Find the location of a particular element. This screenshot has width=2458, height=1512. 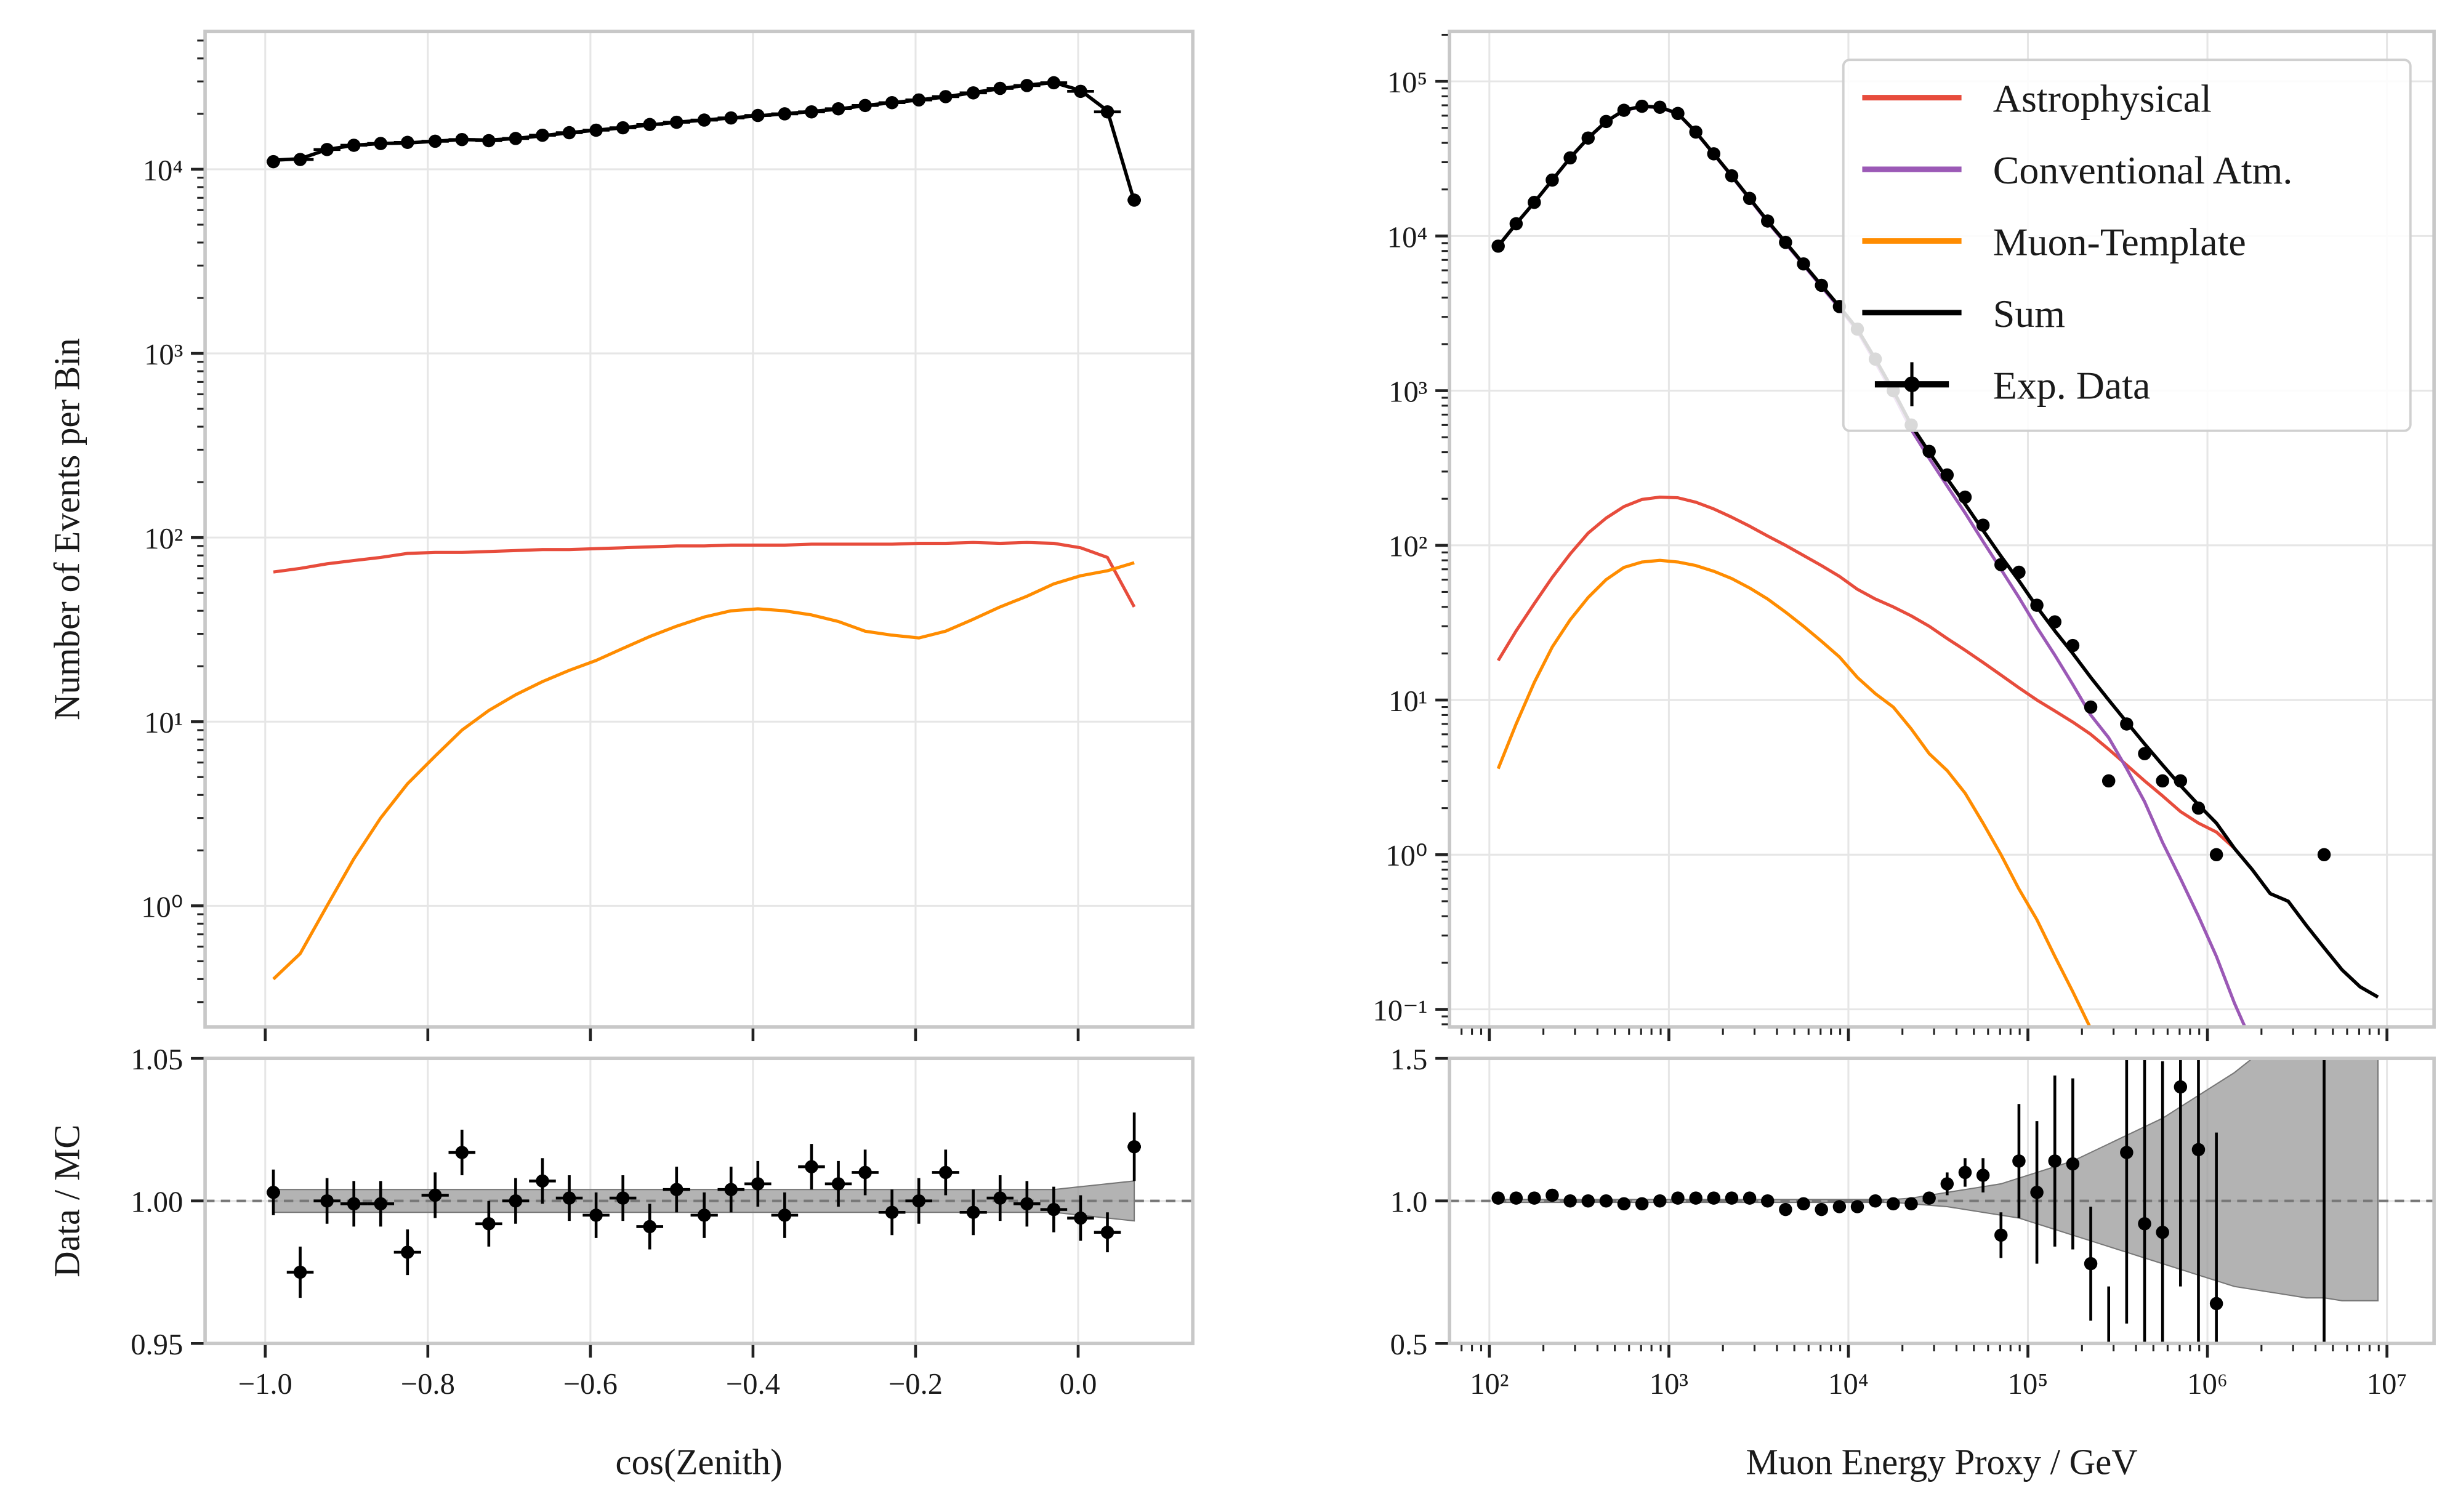

plot-area is located at coordinates (1942, 1201).